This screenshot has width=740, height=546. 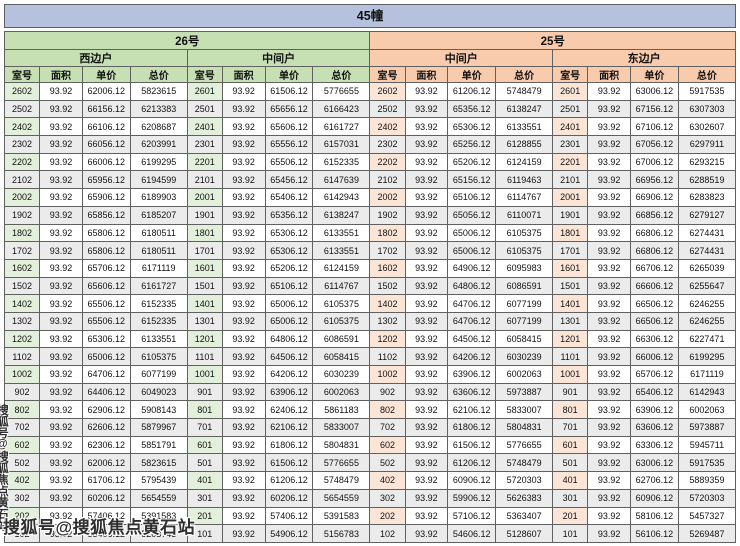 What do you see at coordinates (472, 498) in the screenshot?
I see `data-cell: 59906.12` at bounding box center [472, 498].